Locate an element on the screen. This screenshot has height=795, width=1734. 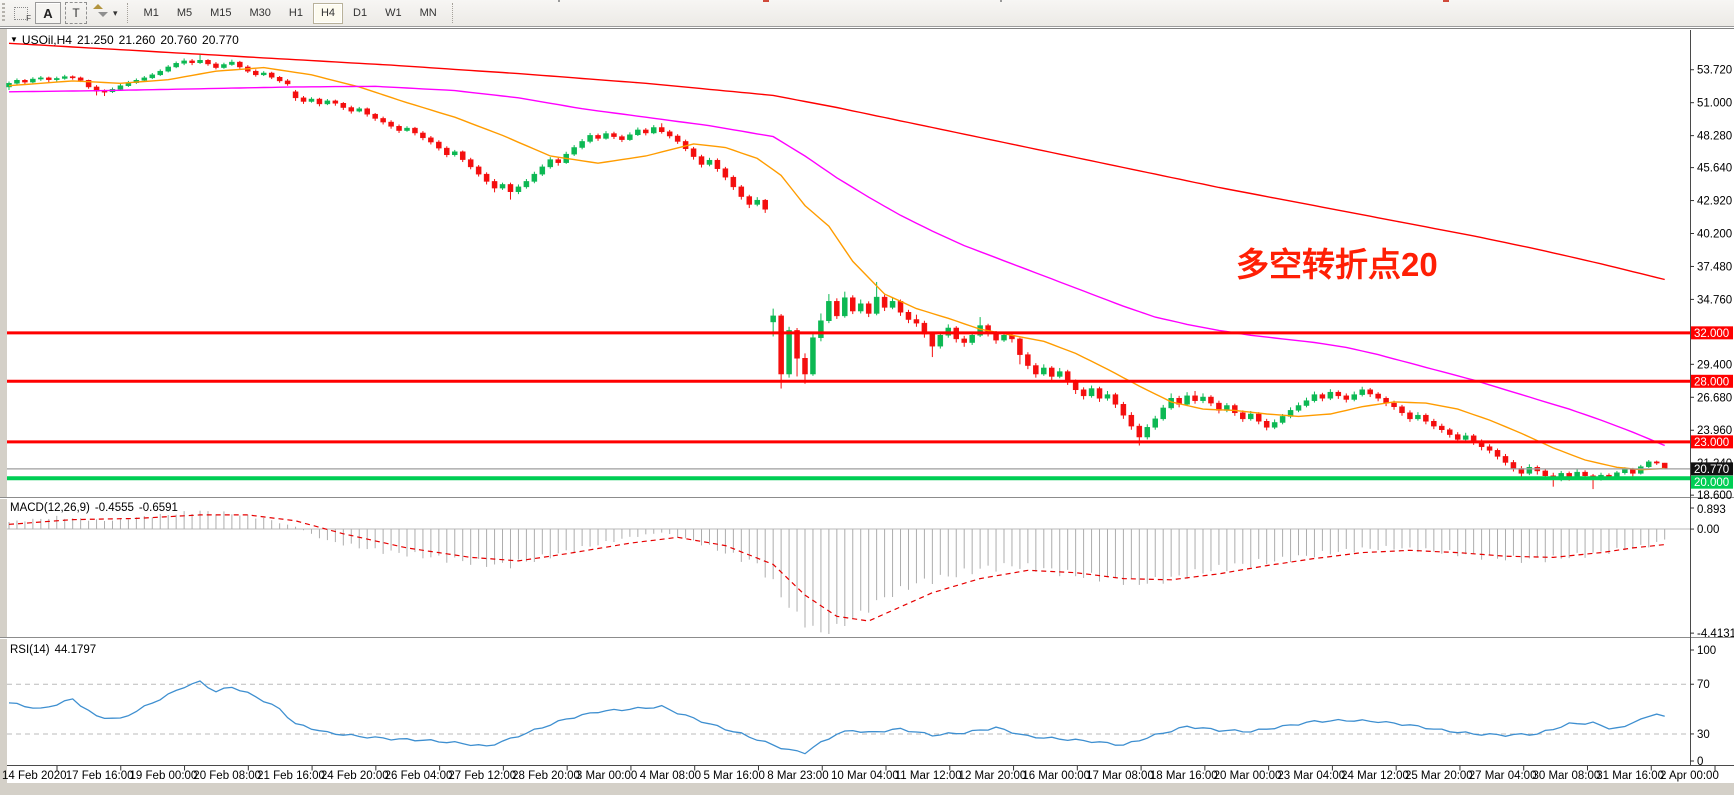
text-tool-button: T is located at coordinates (76, 13).